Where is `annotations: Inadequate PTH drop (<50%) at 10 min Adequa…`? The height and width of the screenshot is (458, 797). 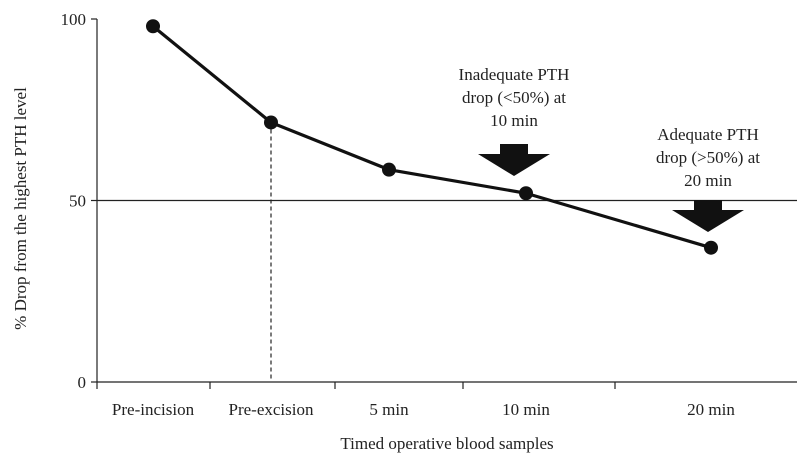
annotations: Inadequate PTH drop (<50%) at 10 min Adequa… is located at coordinates (609, 148).